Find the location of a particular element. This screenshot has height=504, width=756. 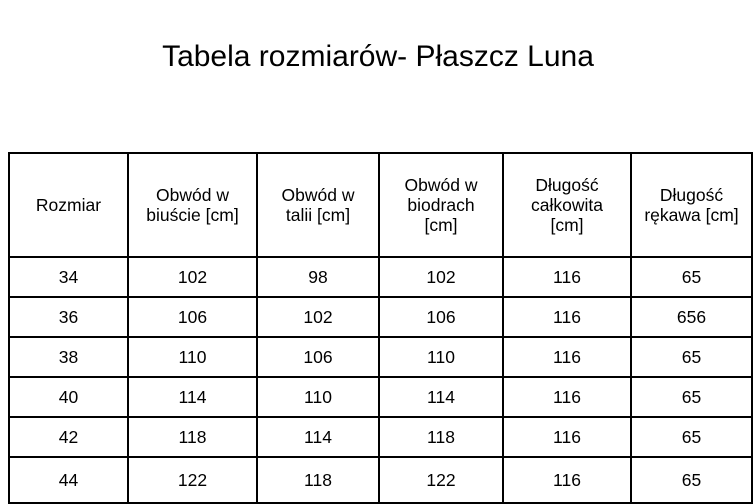

page-title: Tabela rozmiarów- Płaszcz Luna is located at coordinates (378, 56).